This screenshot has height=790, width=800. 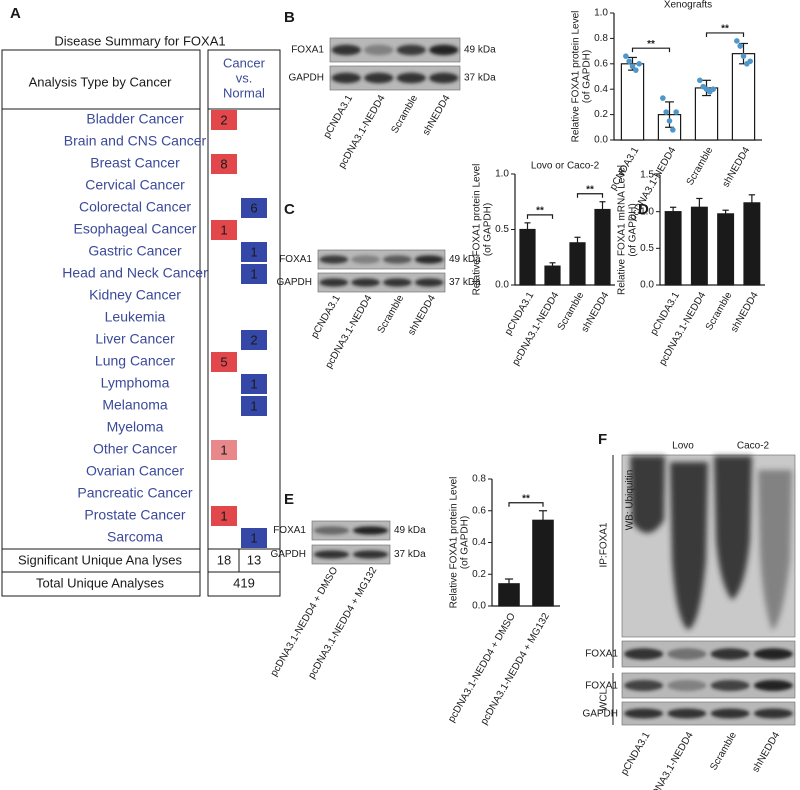 I want to click on lane-label: shNEDD4, so click(x=422, y=315).